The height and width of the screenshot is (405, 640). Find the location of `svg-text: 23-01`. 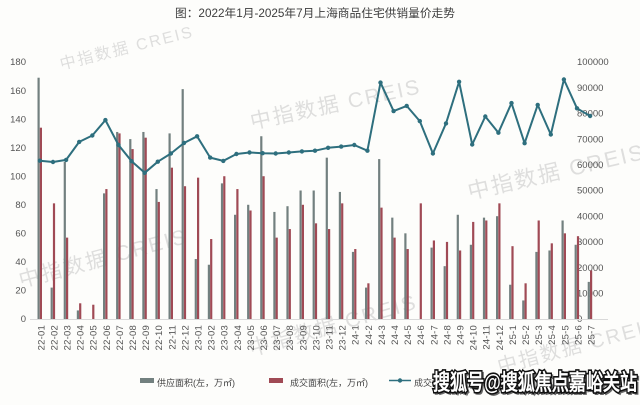

svg-text: 23-01 is located at coordinates (199, 337).